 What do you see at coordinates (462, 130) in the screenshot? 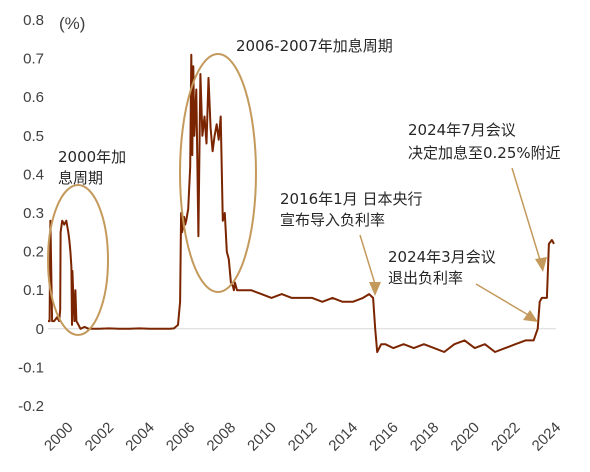
I see `annotation-2024-07-line-1: 2024年7月会议` at bounding box center [462, 130].